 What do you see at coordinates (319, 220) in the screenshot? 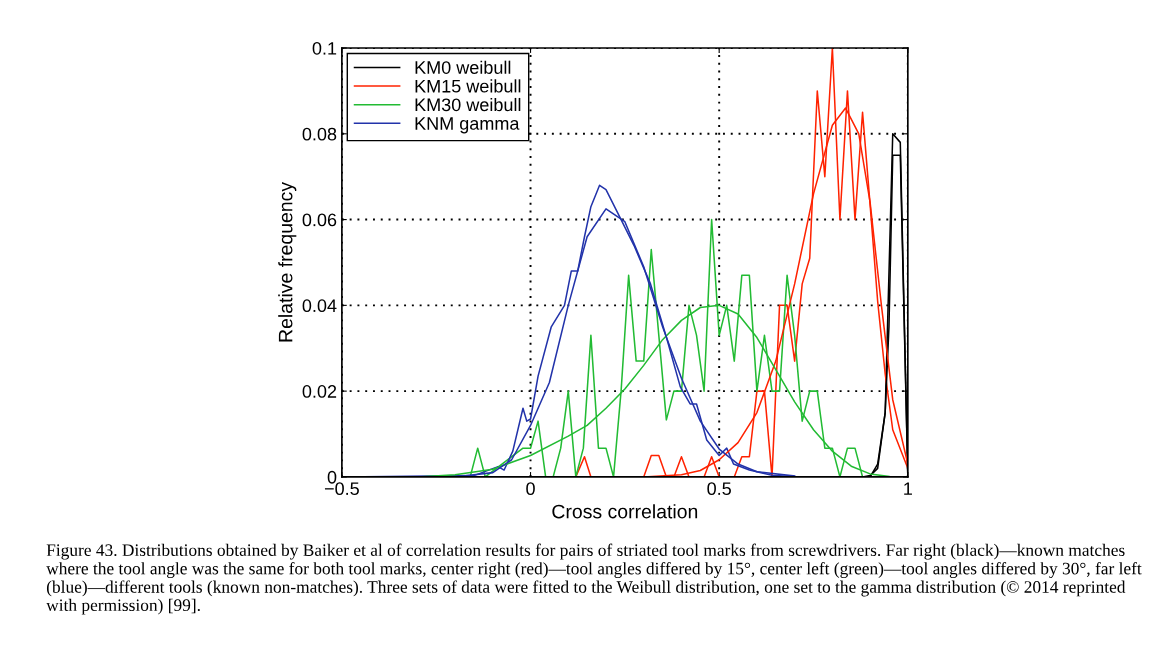
I see `y-tick-label: 0.06` at bounding box center [319, 220].